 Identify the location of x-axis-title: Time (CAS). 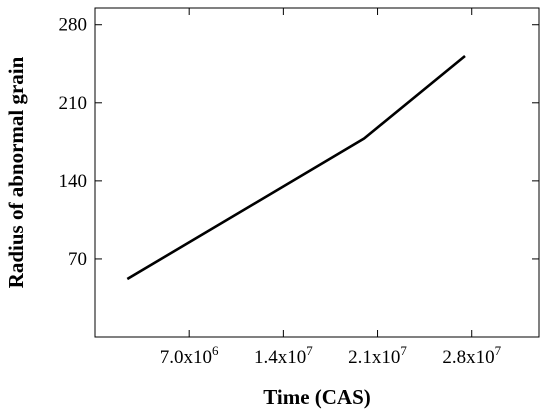
(317, 397).